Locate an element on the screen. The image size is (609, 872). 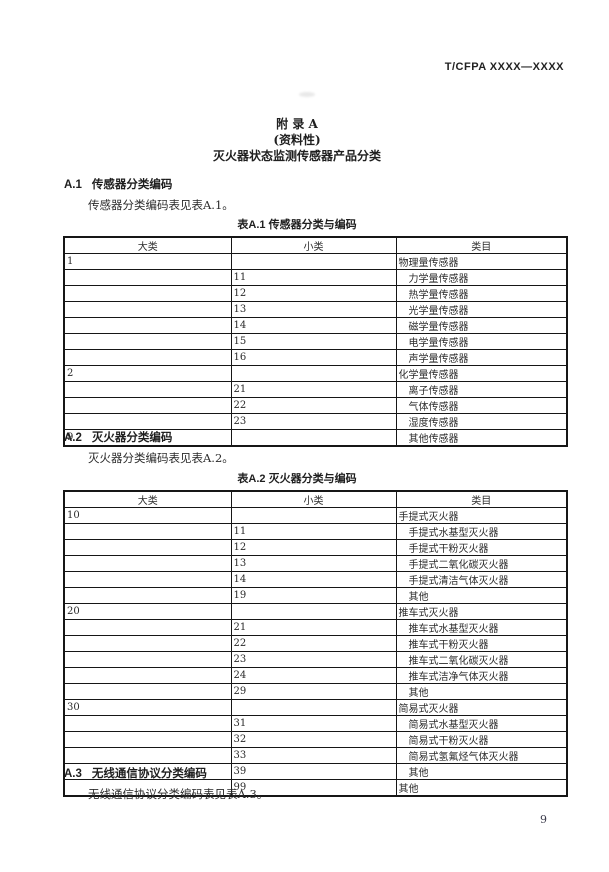
category-cell: 手提式水基型灭火器 is located at coordinates (481, 531).